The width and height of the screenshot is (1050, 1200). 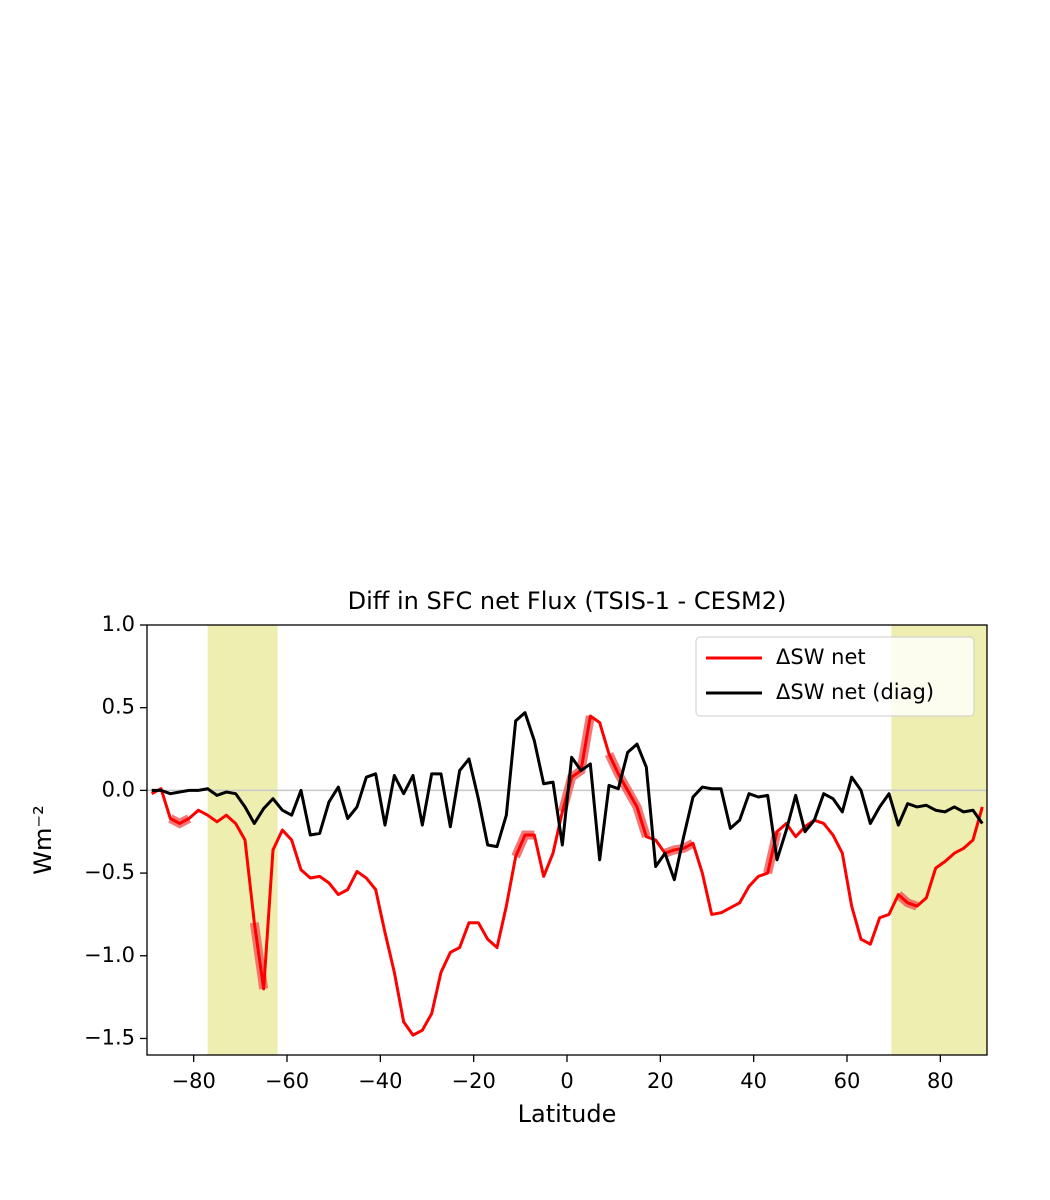 What do you see at coordinates (567, 1114) in the screenshot?
I see `x-axis-label: Latitude` at bounding box center [567, 1114].